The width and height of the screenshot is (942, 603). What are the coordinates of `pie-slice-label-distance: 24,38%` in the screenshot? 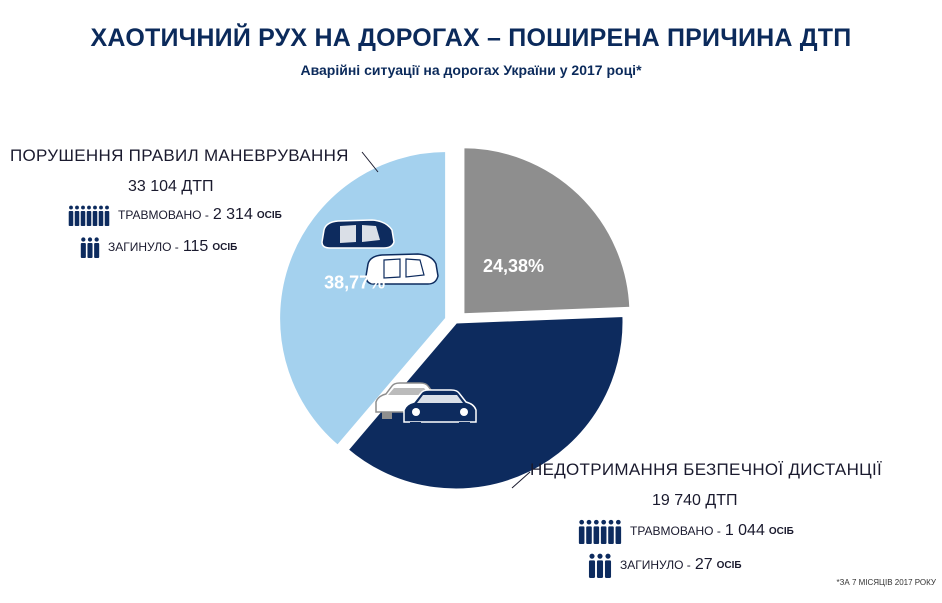 It's located at (513, 266).